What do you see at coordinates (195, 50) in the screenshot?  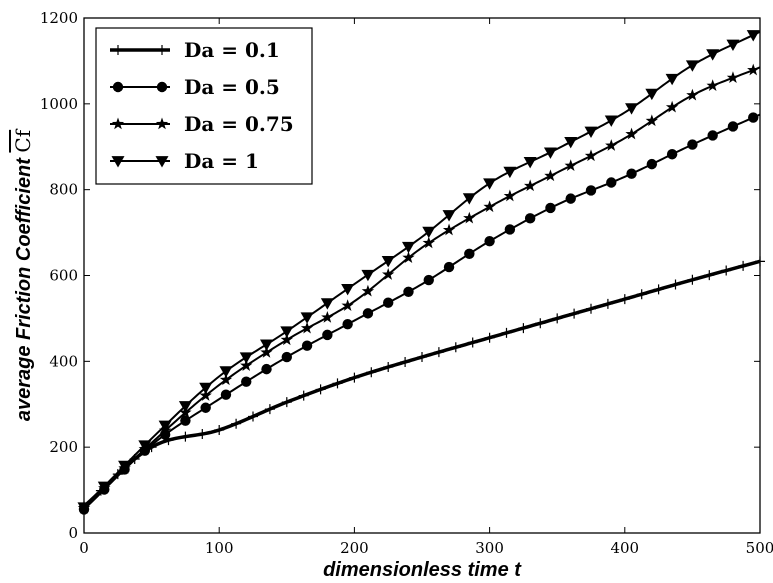 I see `legend-item: Da = 0.1` at bounding box center [195, 50].